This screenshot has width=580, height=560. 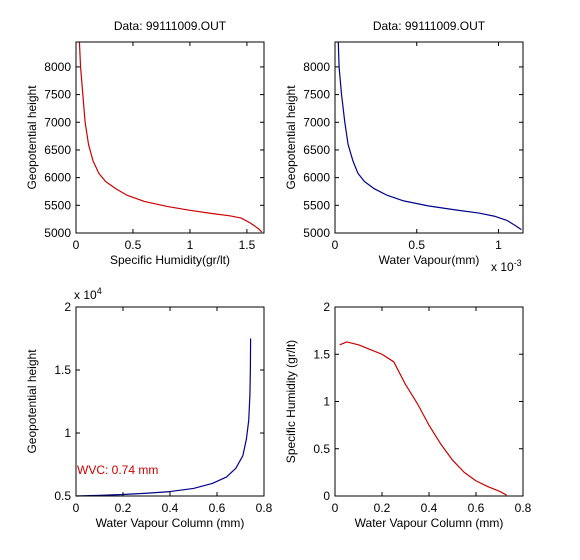 What do you see at coordinates (88, 294) in the screenshot?
I see `y-axis-multiplier: x 104` at bounding box center [88, 294].